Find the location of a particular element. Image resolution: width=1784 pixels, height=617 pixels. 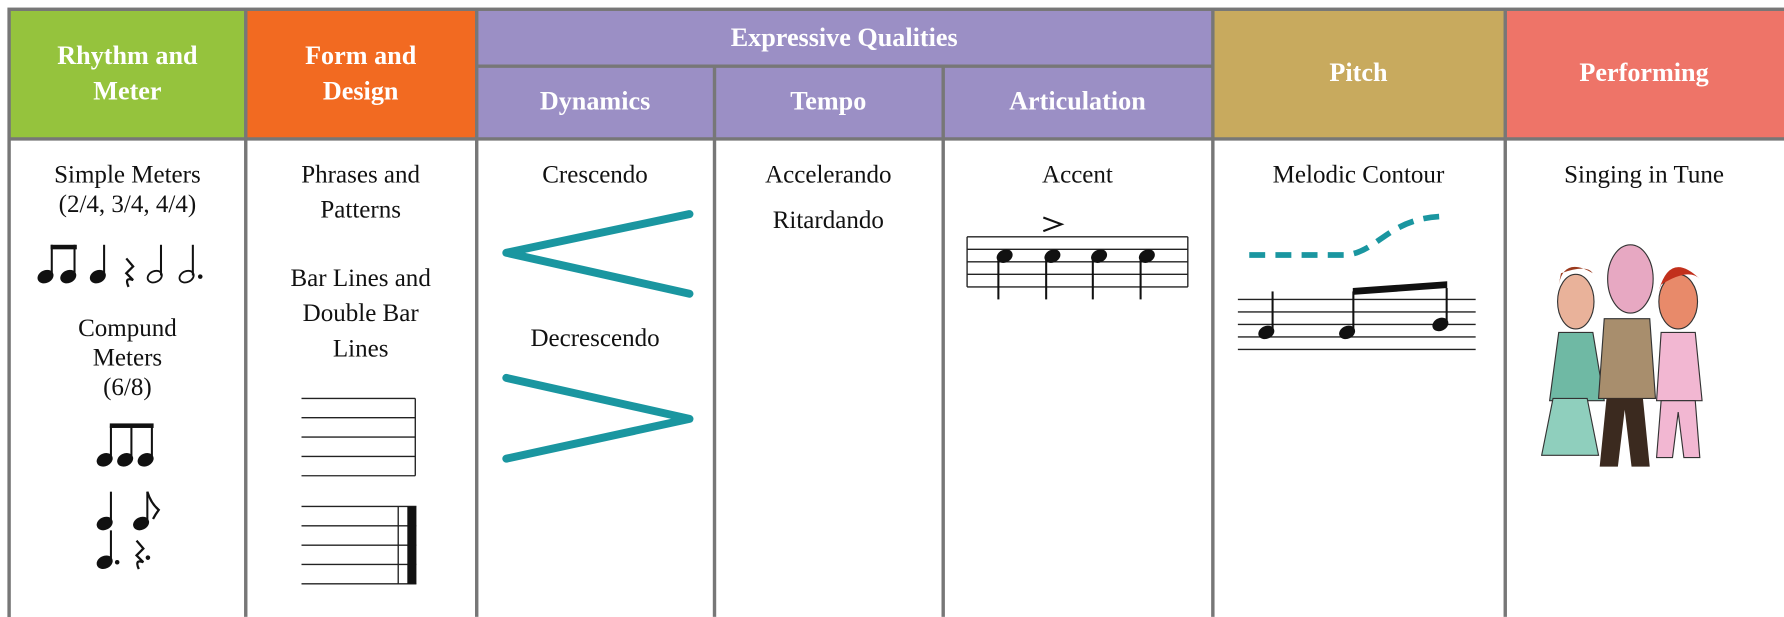

cell-text: Melodic Contour is located at coordinates (1359, 174).